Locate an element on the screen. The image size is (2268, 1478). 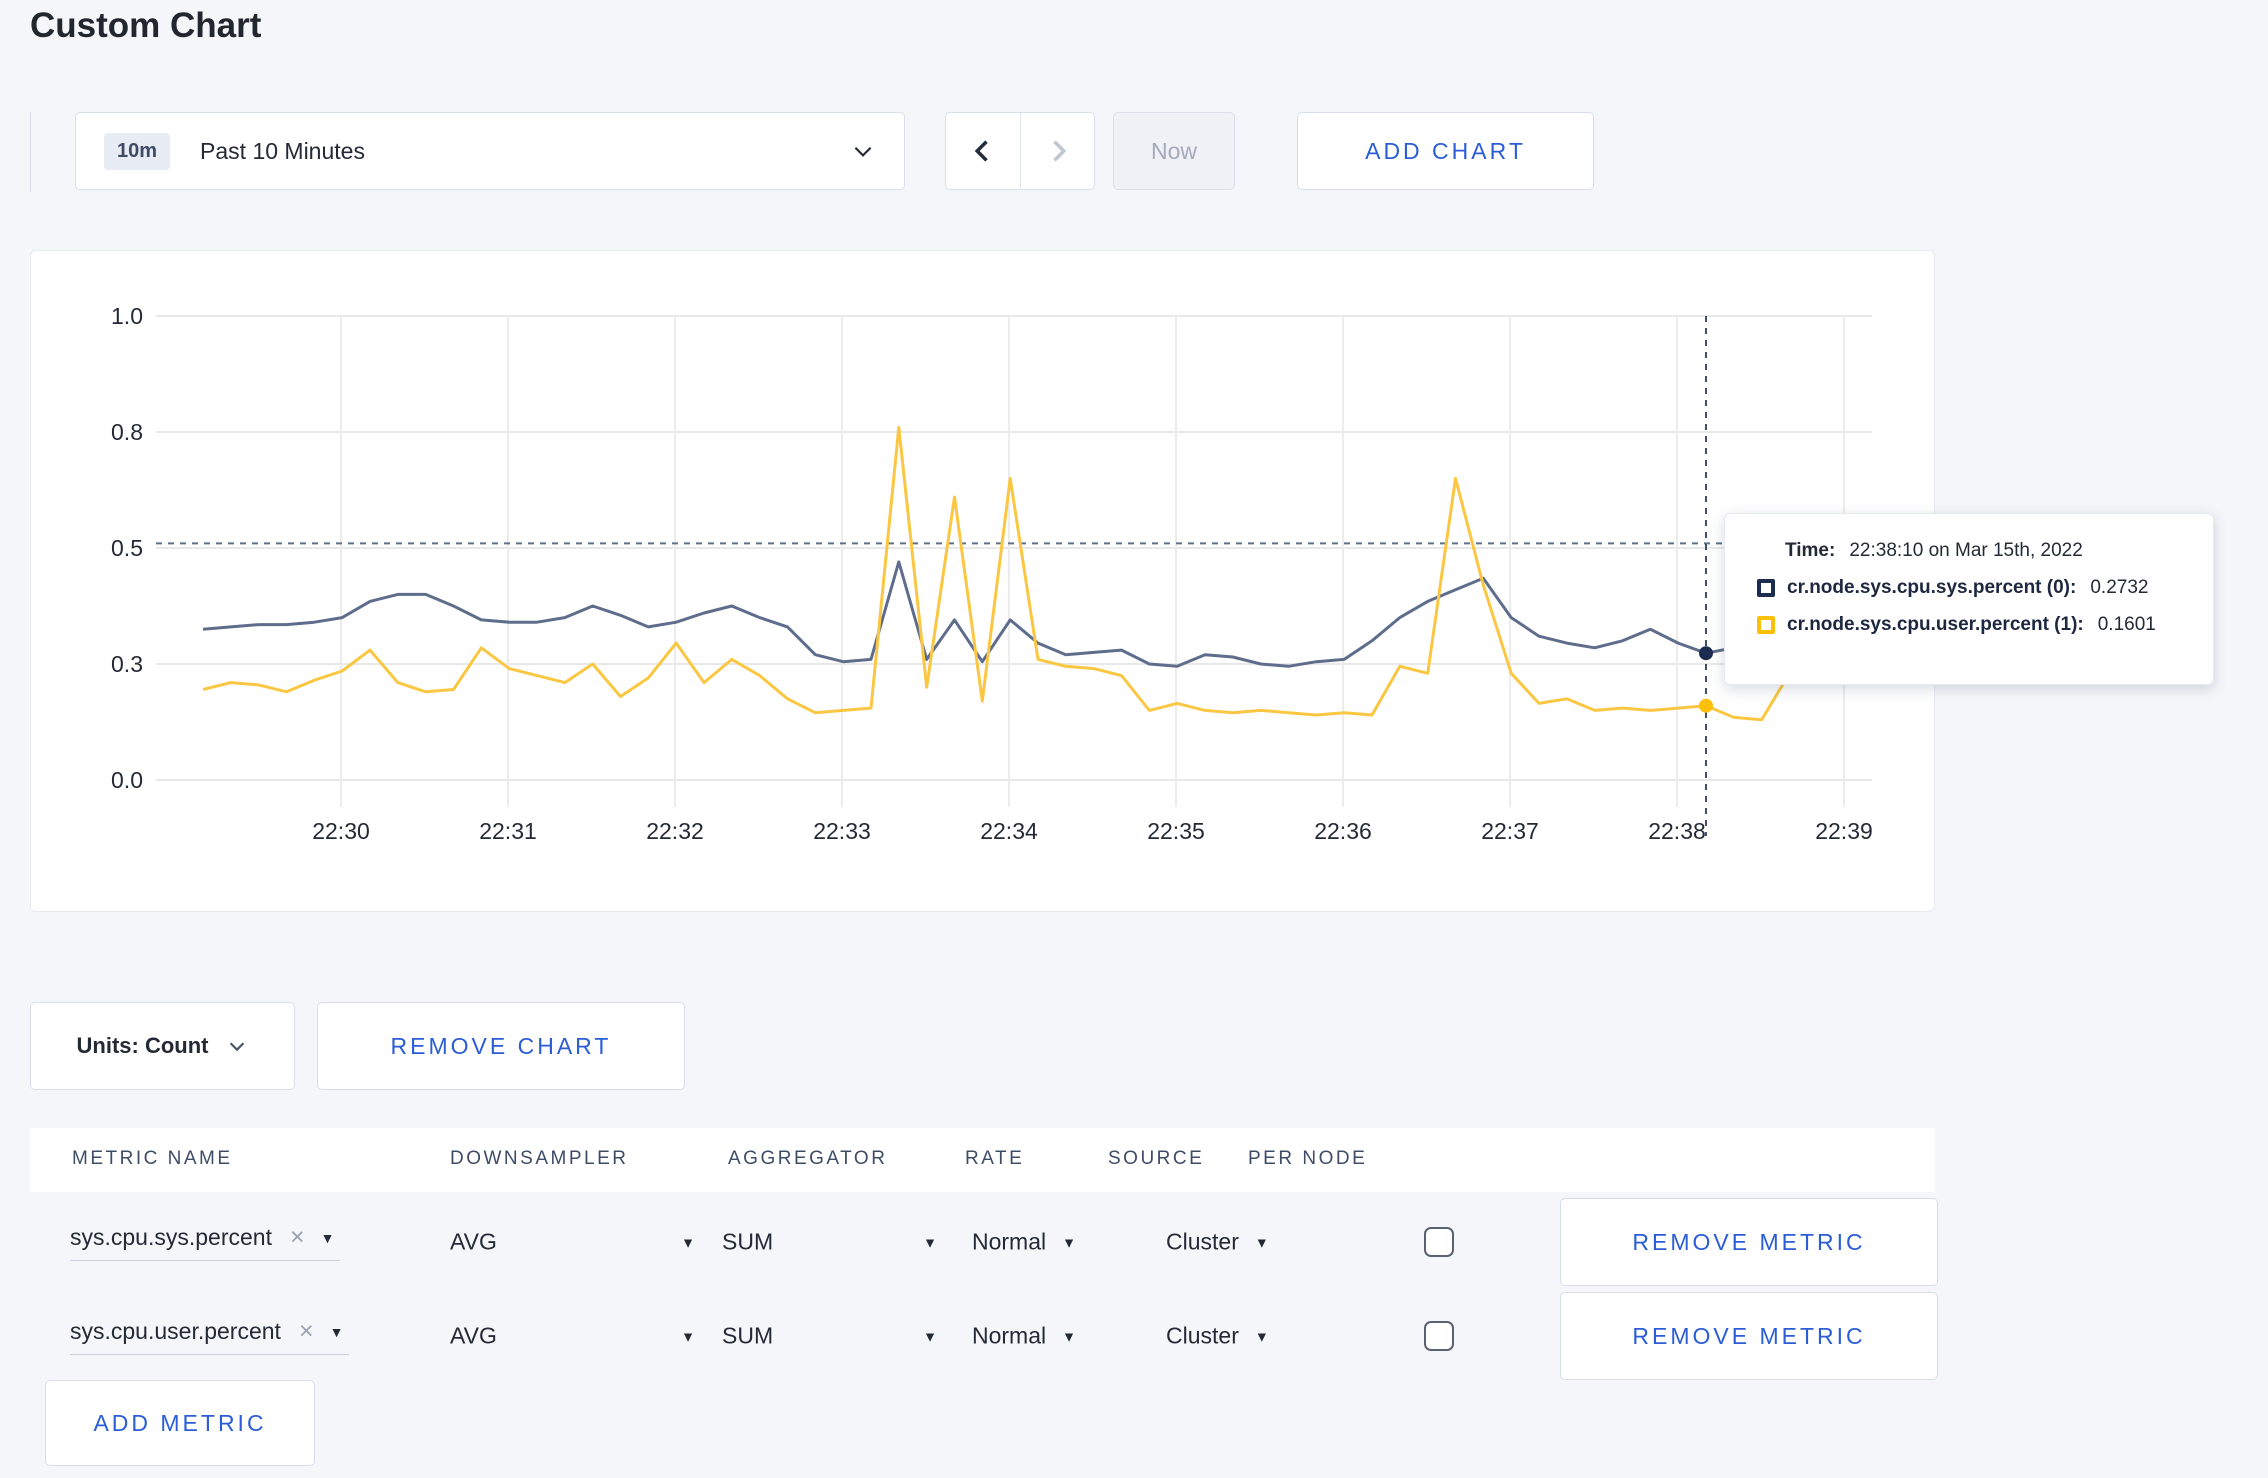
next-timespan-button is located at coordinates (1057, 151).